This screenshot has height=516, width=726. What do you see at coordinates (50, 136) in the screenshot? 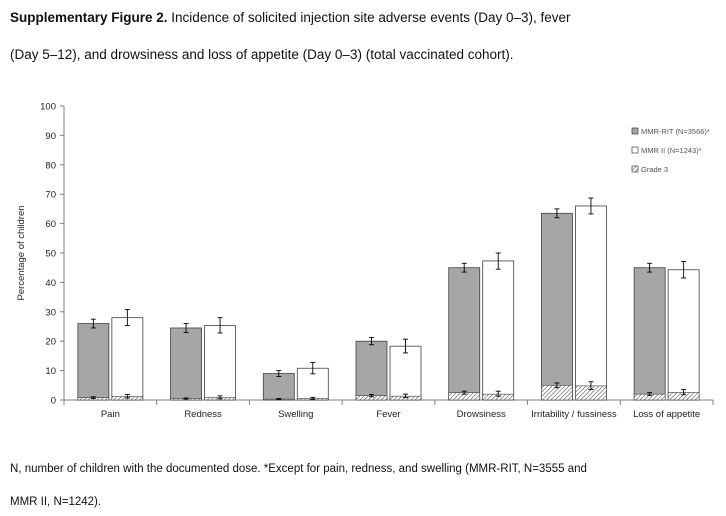
I see `y-tick-label: 90` at bounding box center [50, 136].